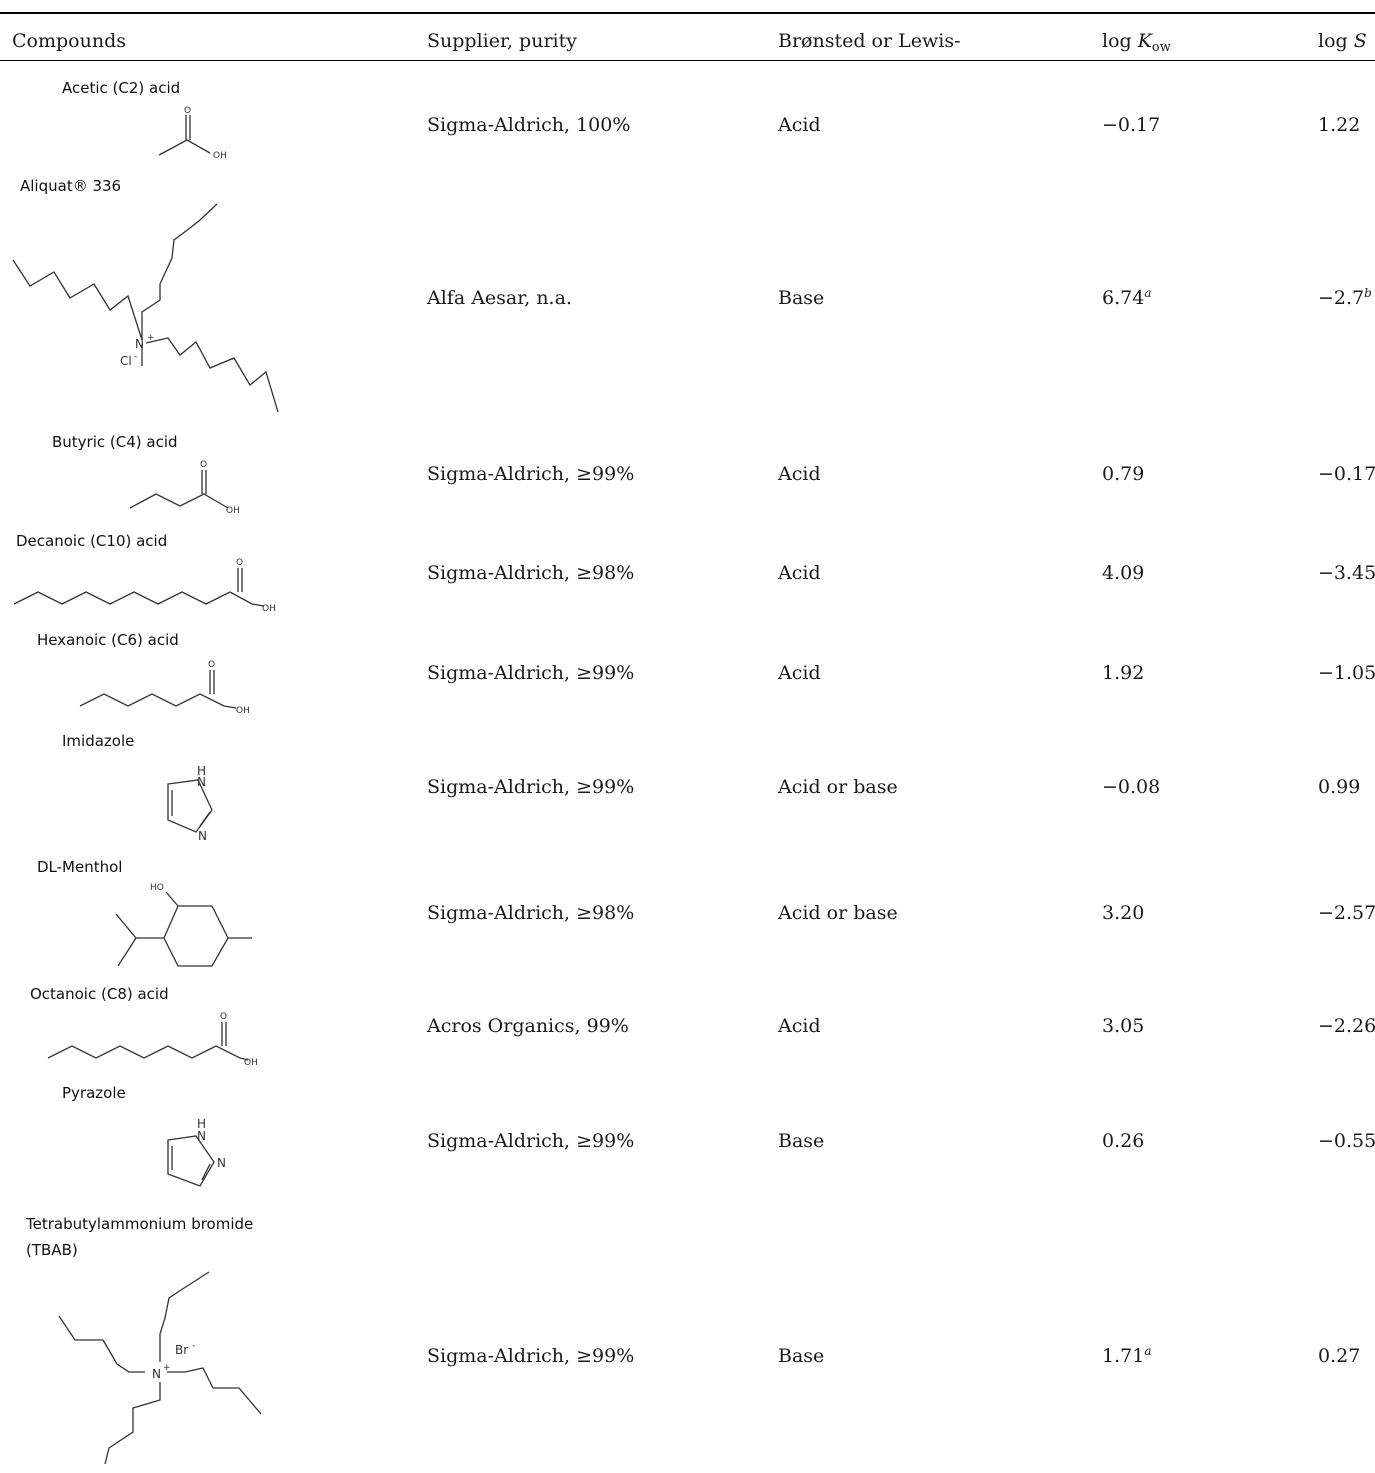 The image size is (1375, 1473). What do you see at coordinates (1339, 125) in the screenshot?
I see `log-s-cell: 1.22` at bounding box center [1339, 125].